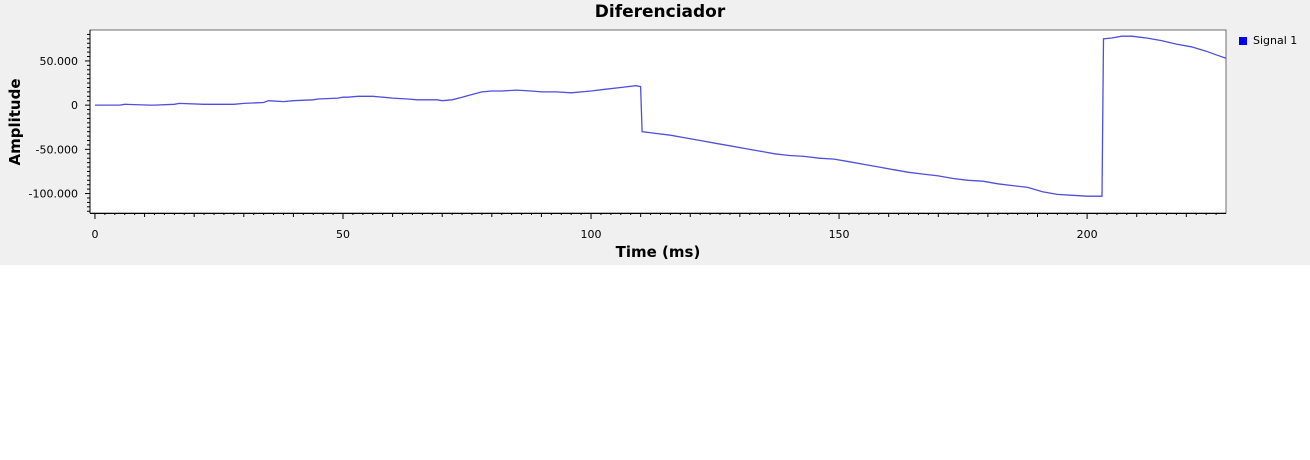 Image resolution: width=1310 pixels, height=460 pixels. Describe the element at coordinates (94, 234) in the screenshot. I see `x-tick-label: 0` at that location.